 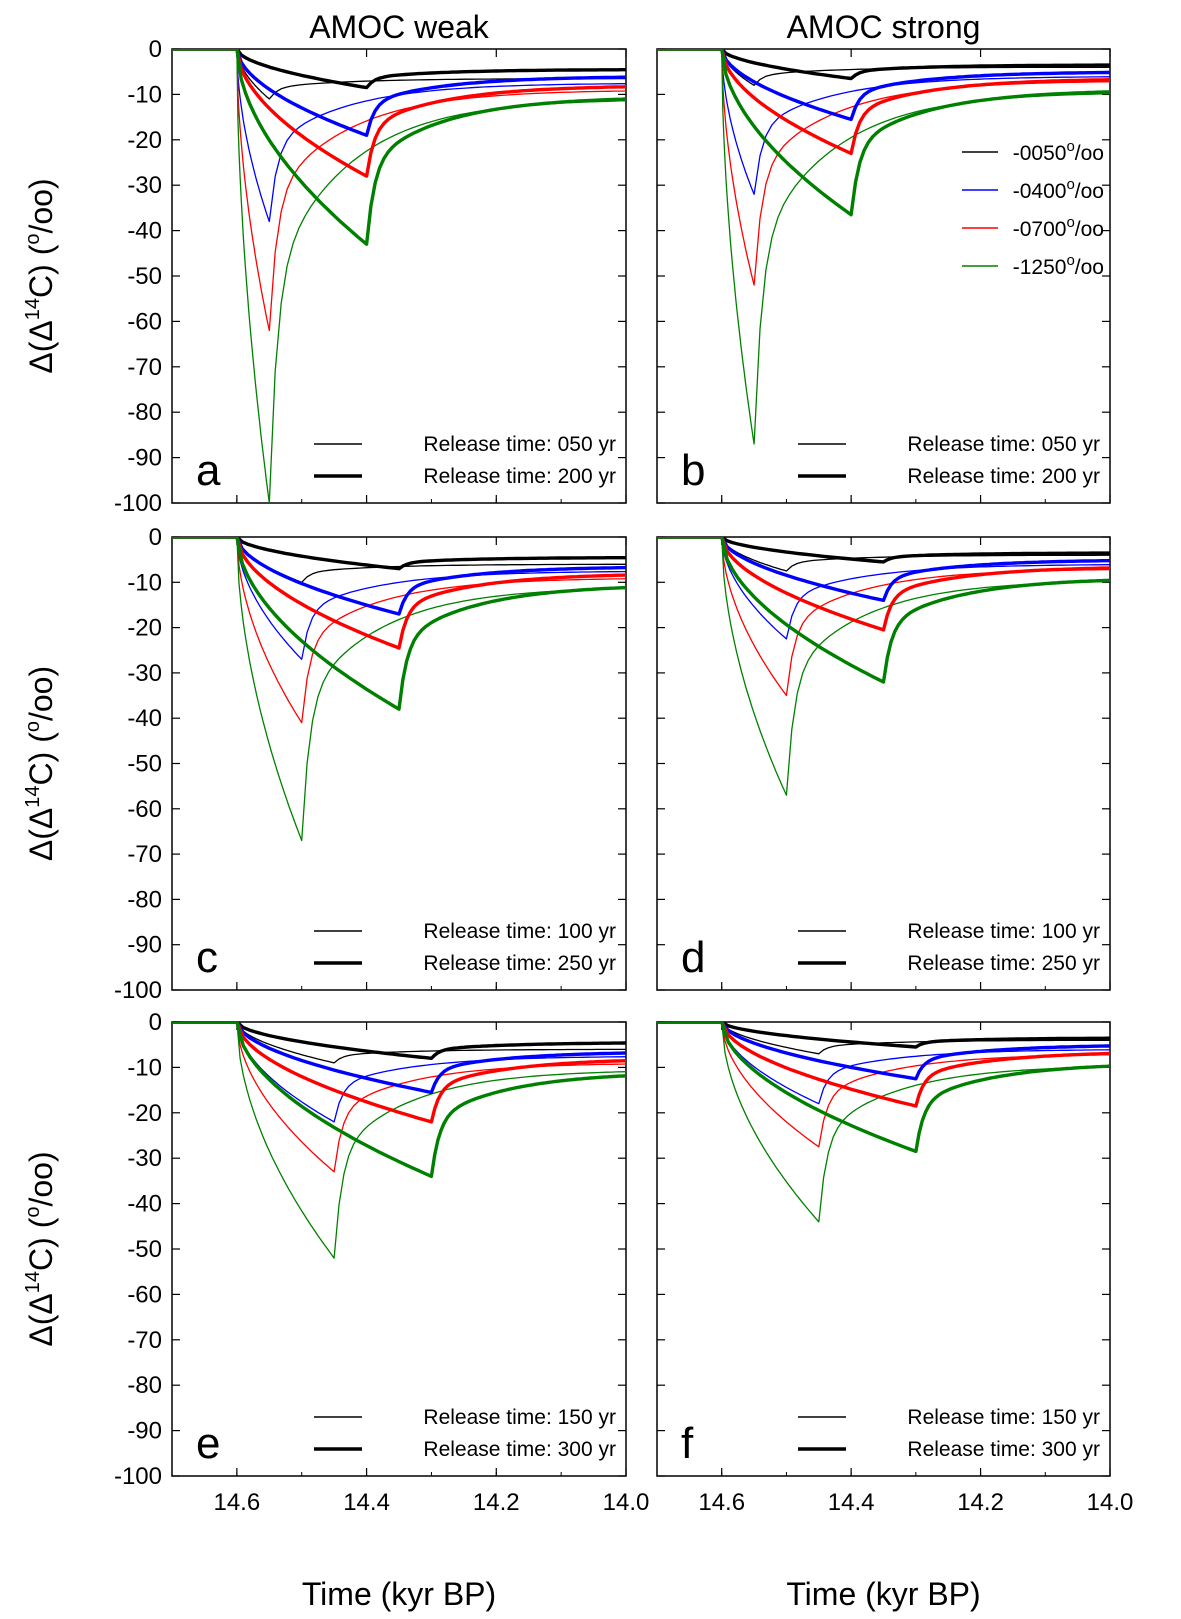 I want to click on legend-series-label: -1250o/oo, so click(x=1058, y=265).